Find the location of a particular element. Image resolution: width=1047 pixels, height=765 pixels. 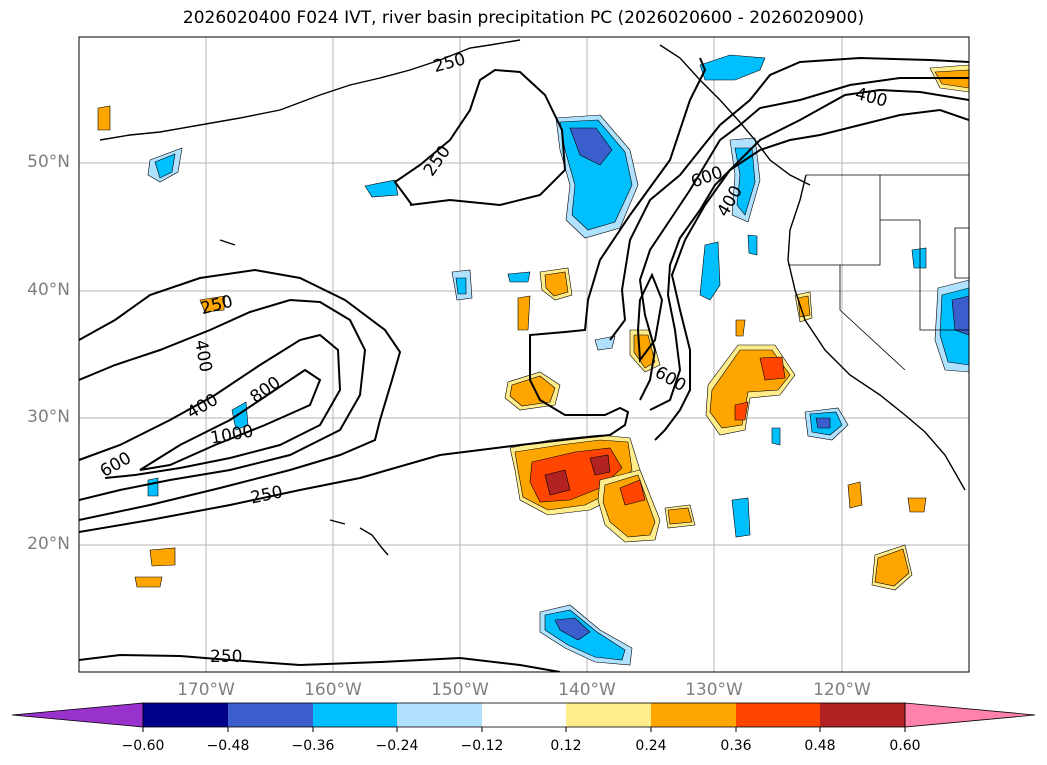

lat-tick-label: 50°N is located at coordinates (48, 162).